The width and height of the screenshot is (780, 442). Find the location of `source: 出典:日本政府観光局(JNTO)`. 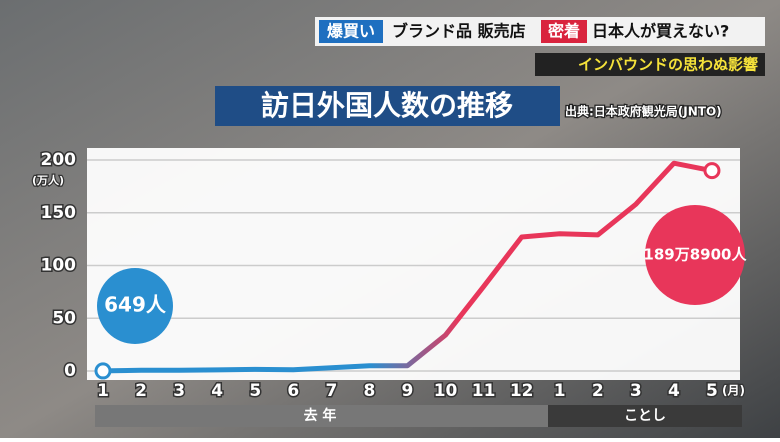

source: 出典:日本政府観光局(JNTO) is located at coordinates (643, 111).